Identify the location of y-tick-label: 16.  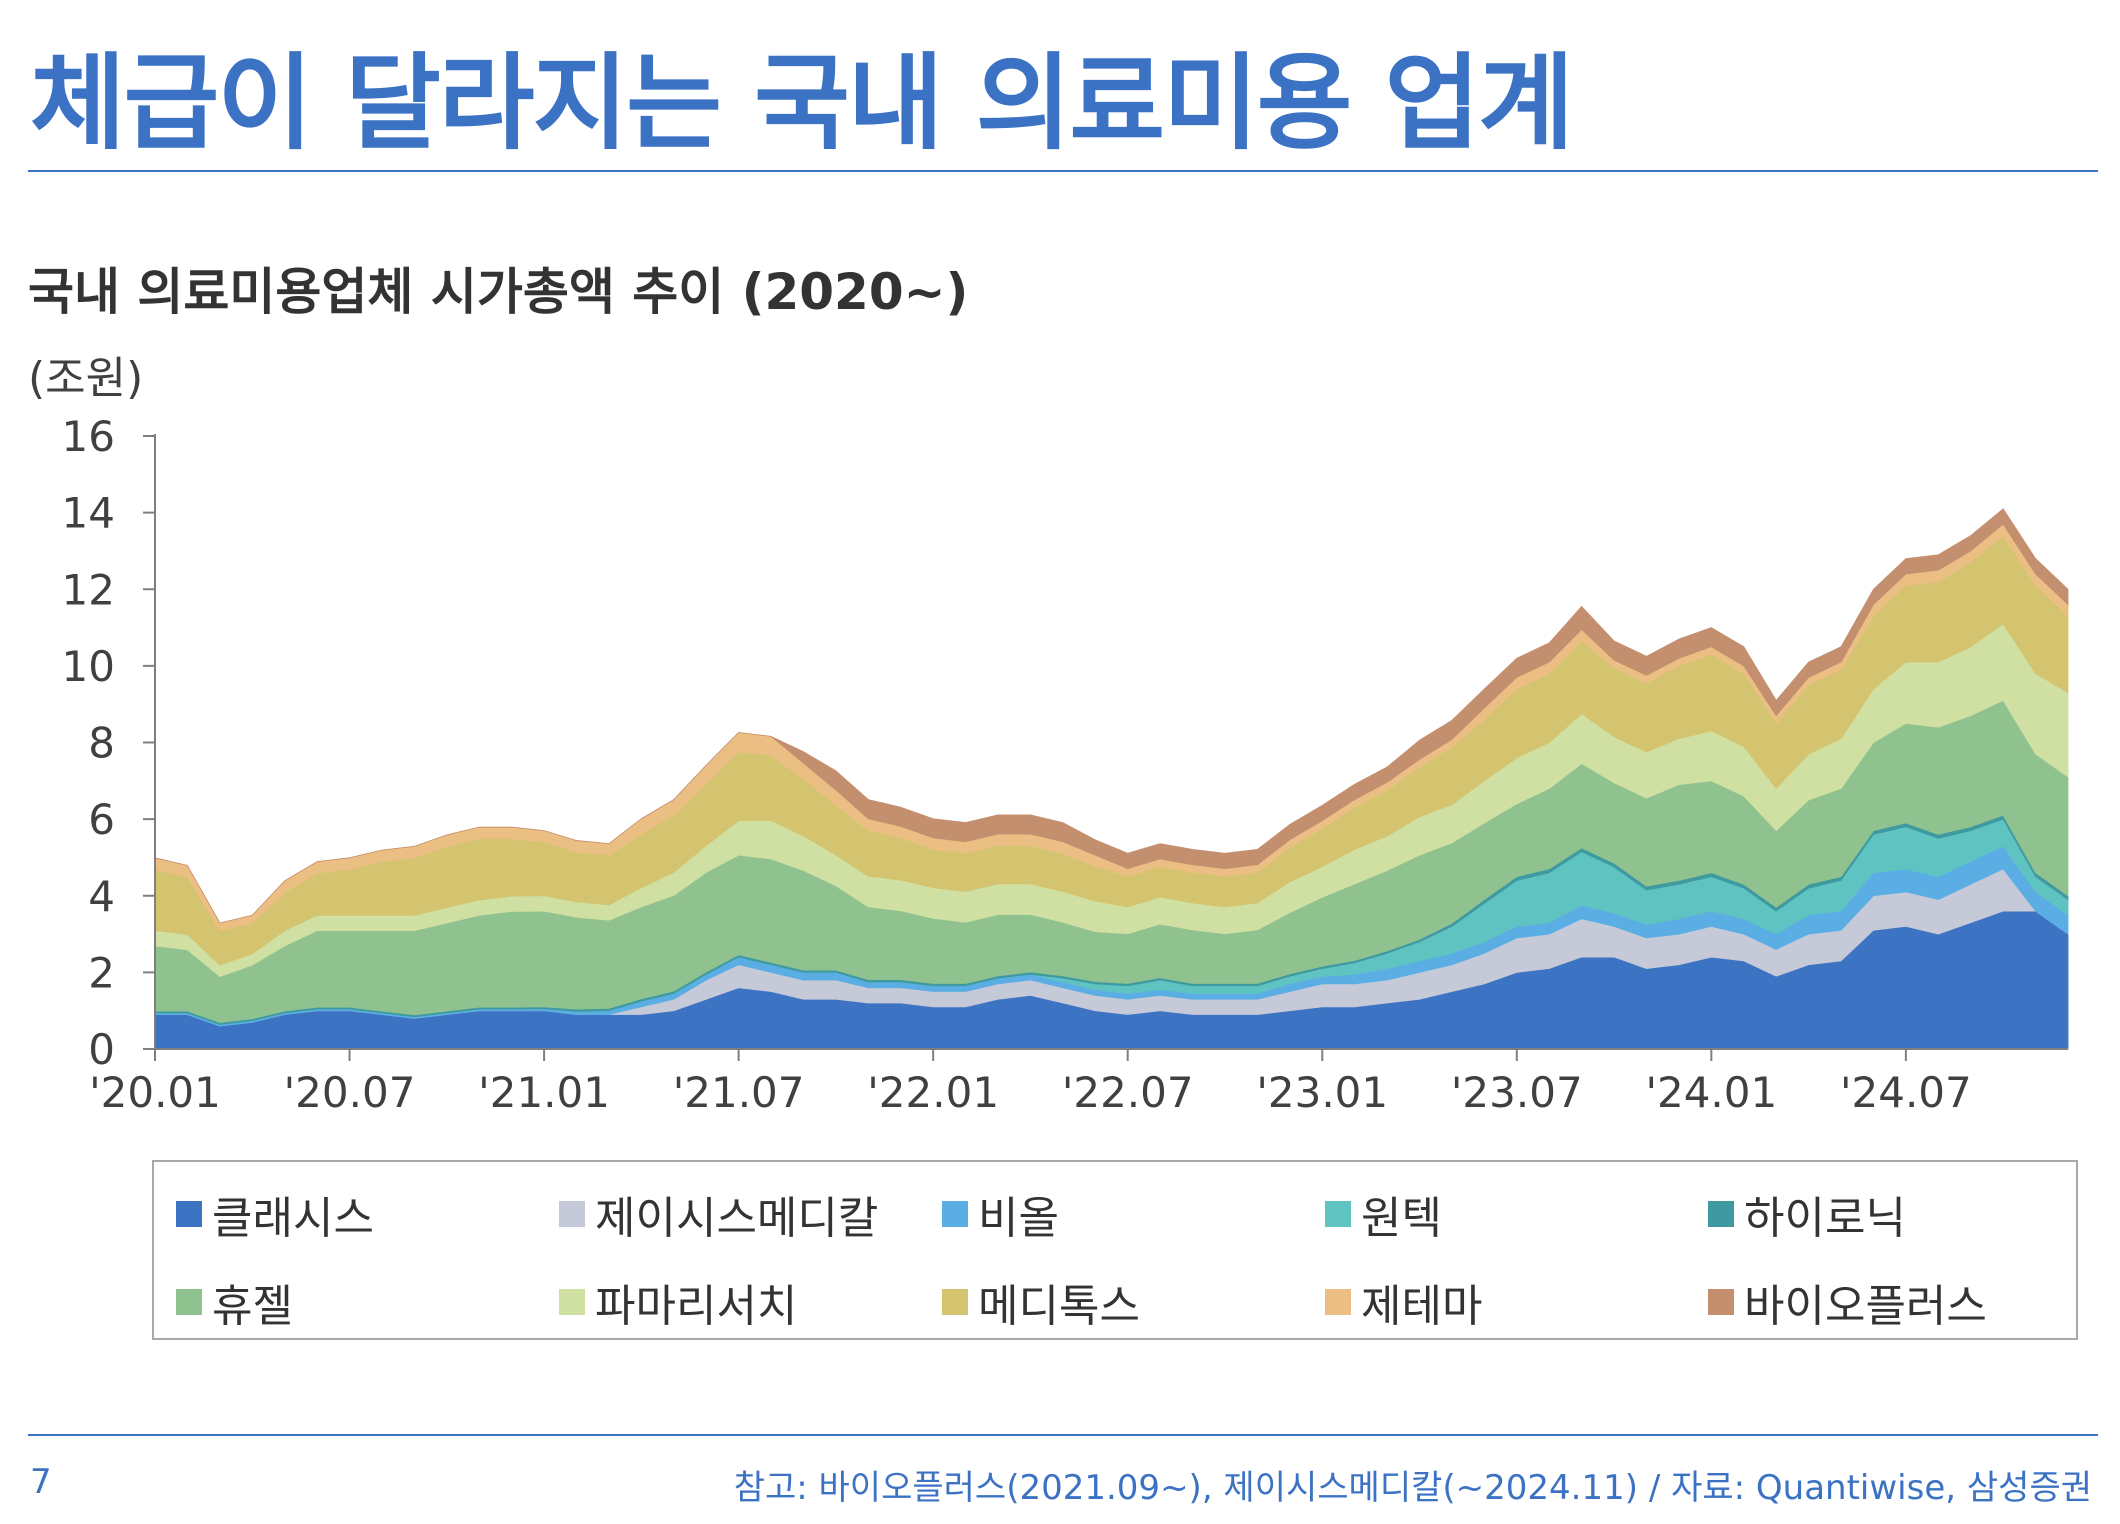
(88, 436).